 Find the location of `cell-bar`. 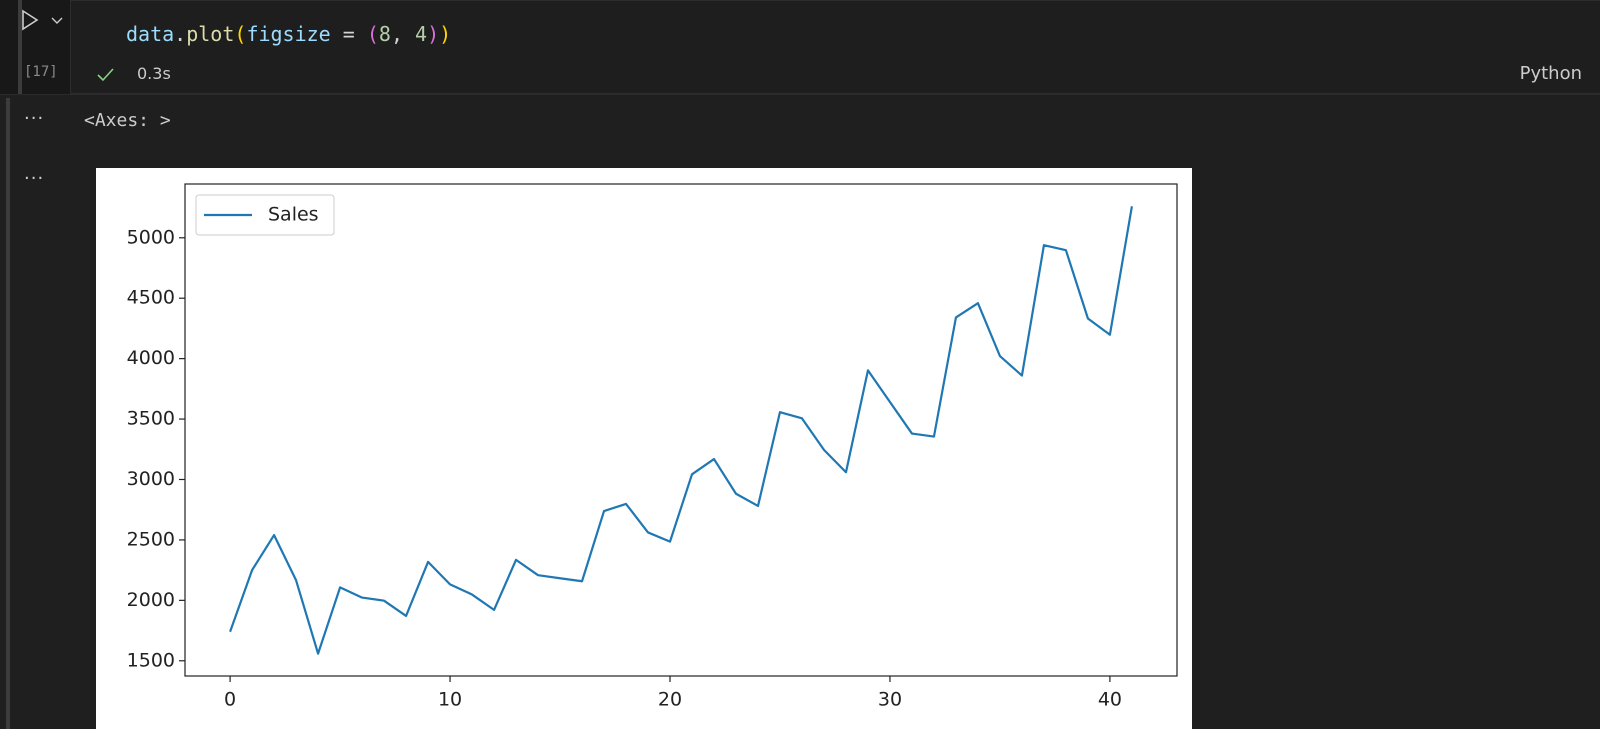

cell-bar is located at coordinates (20, 47).